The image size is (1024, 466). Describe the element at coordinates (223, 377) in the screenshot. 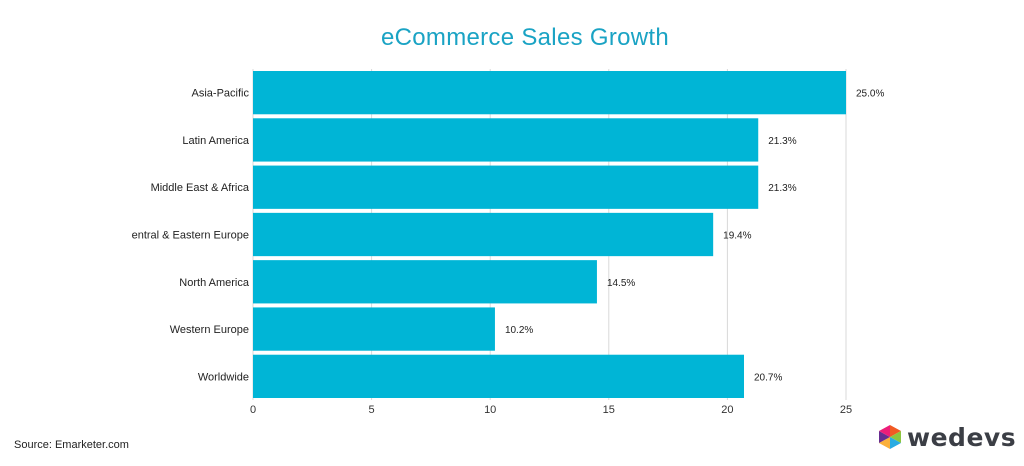

I see `category-label: Worldwide` at that location.